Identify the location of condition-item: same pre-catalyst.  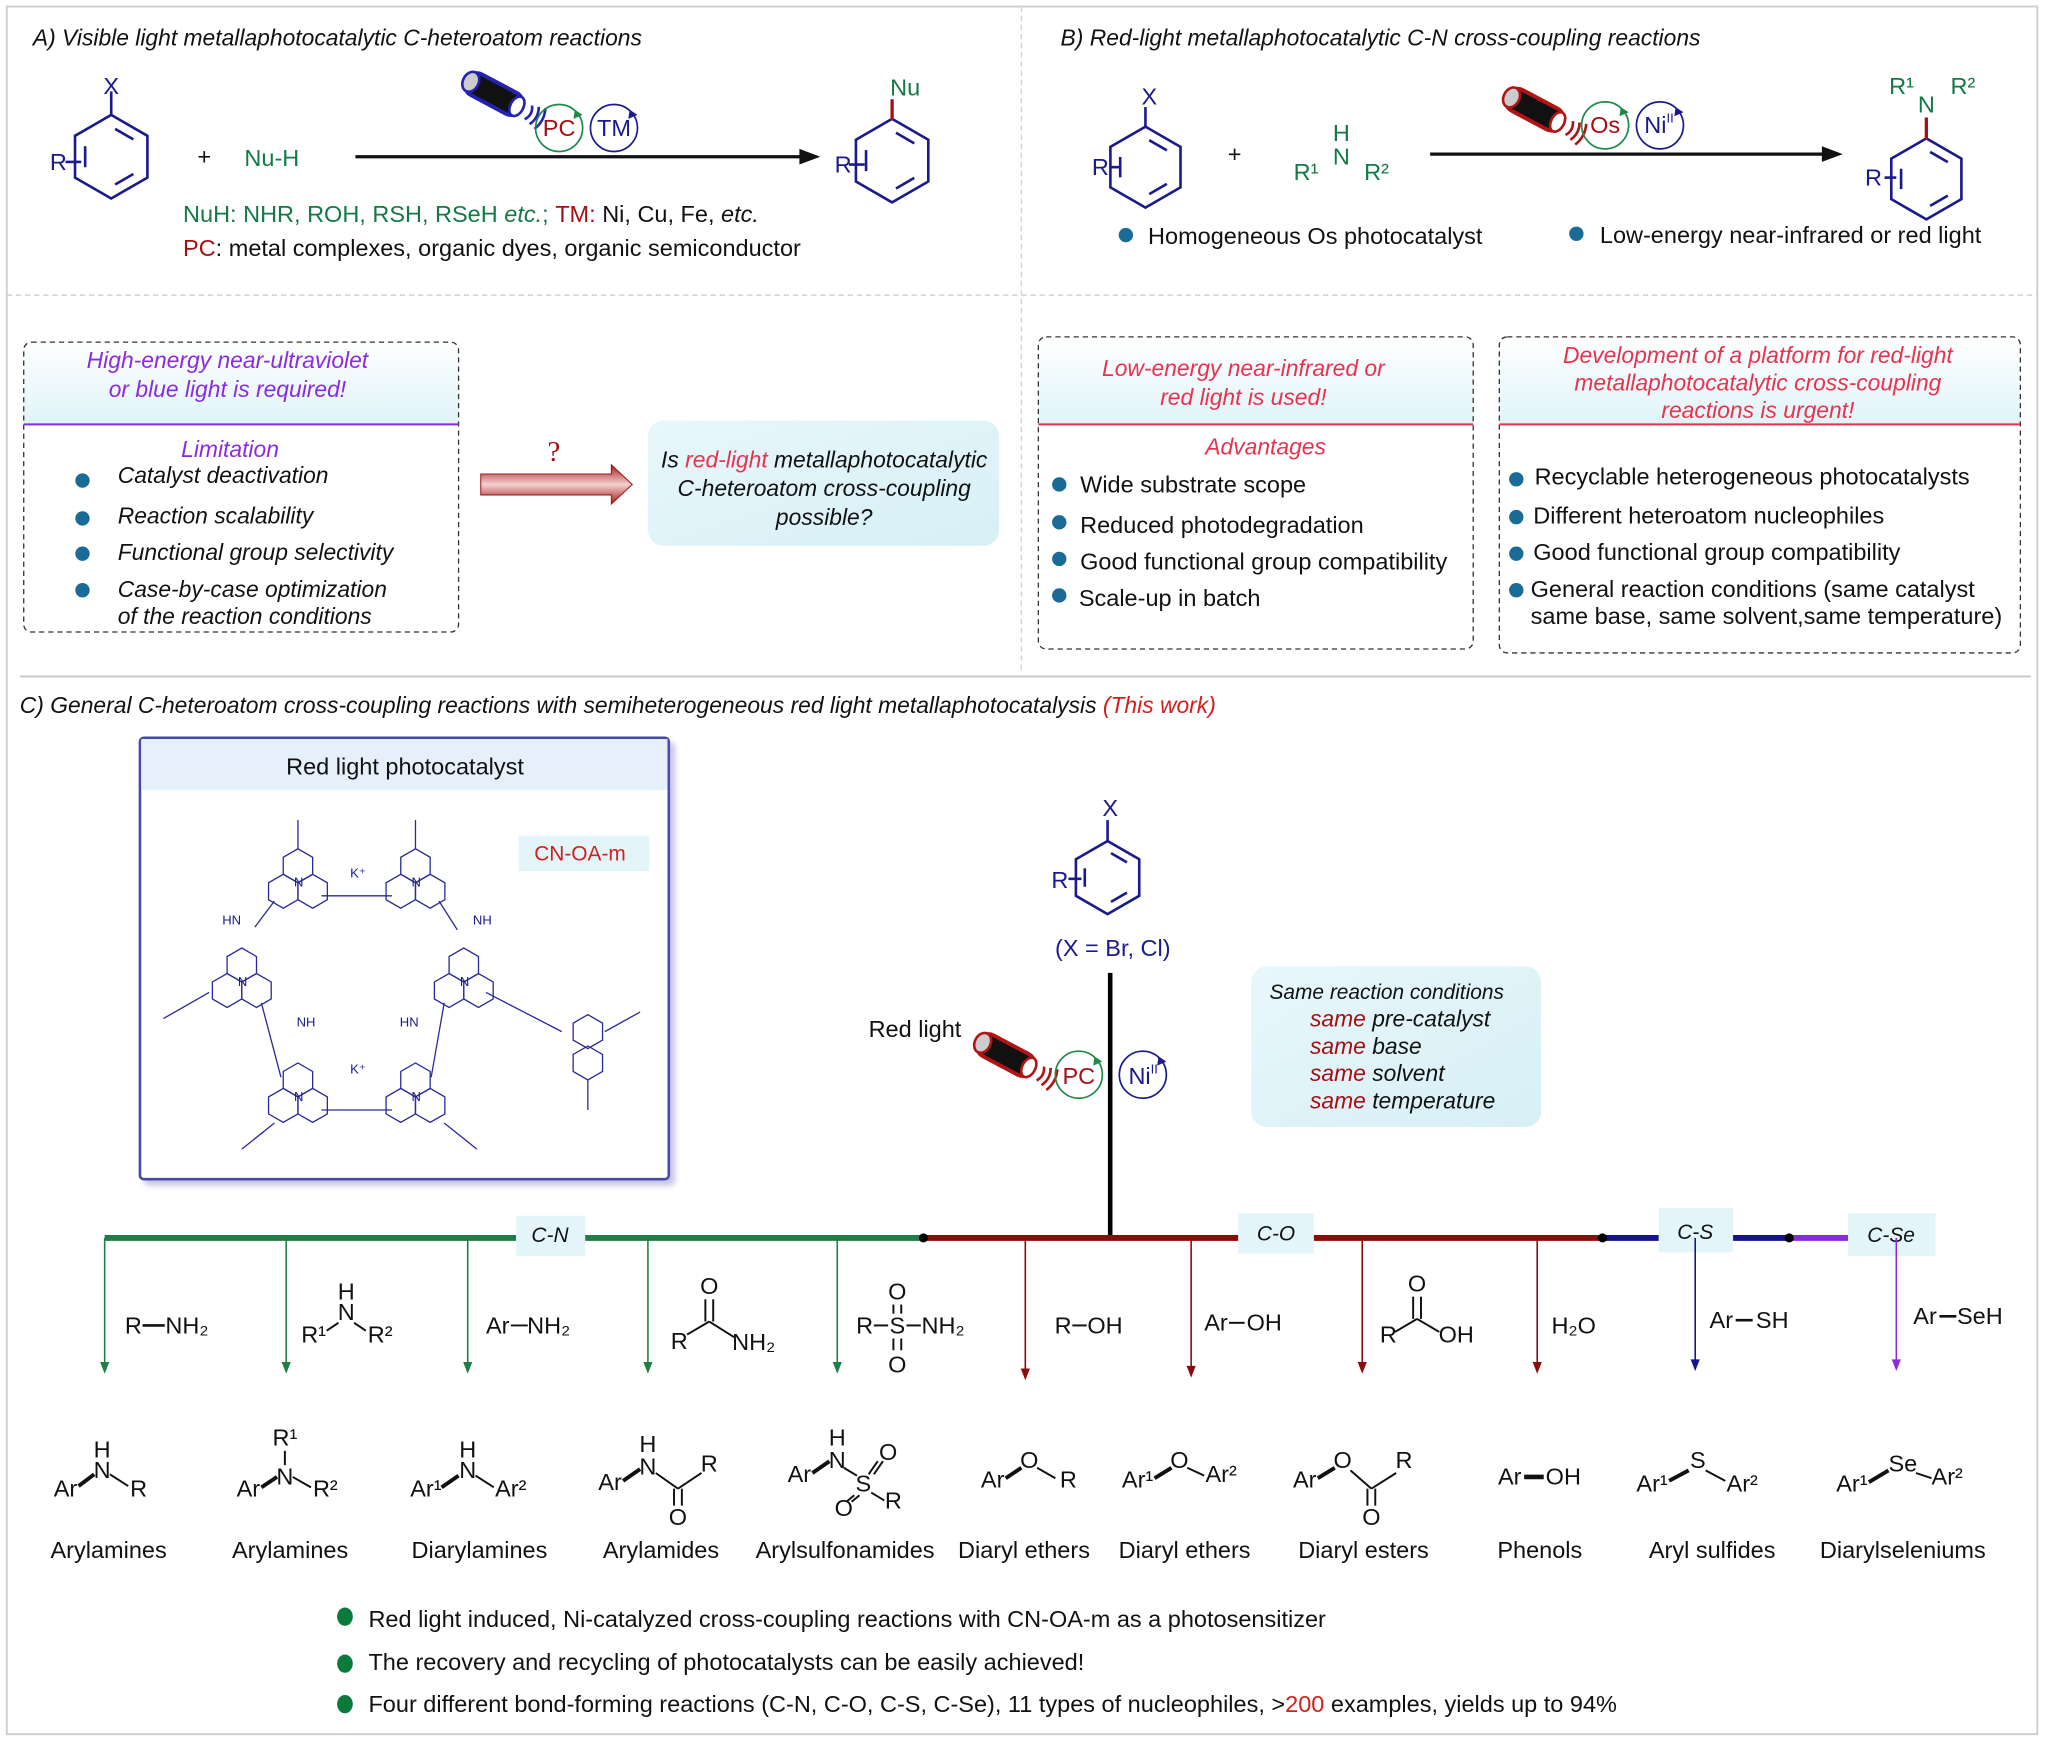
(1401, 1018).